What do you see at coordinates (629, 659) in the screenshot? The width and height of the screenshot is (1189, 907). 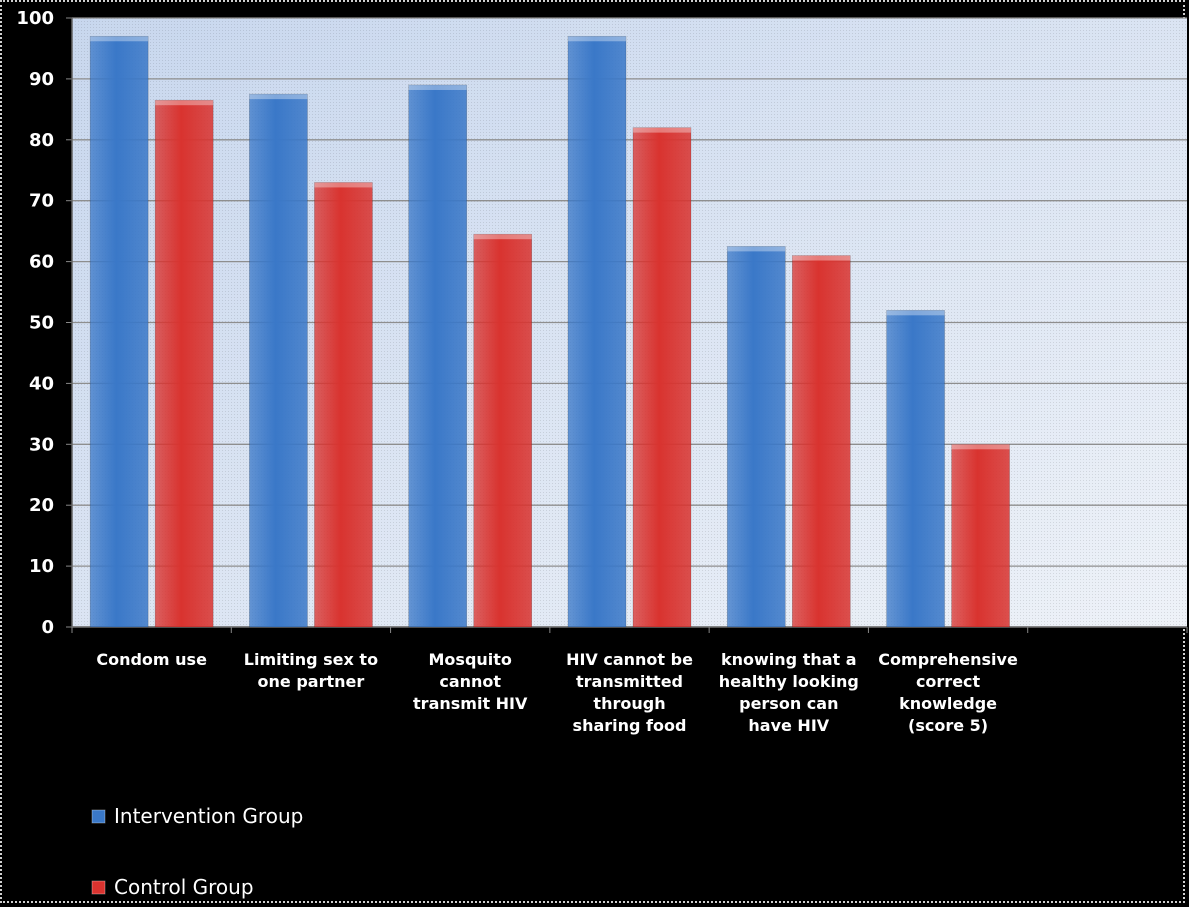 I see `category-label-line: HIV cannot be` at bounding box center [629, 659].